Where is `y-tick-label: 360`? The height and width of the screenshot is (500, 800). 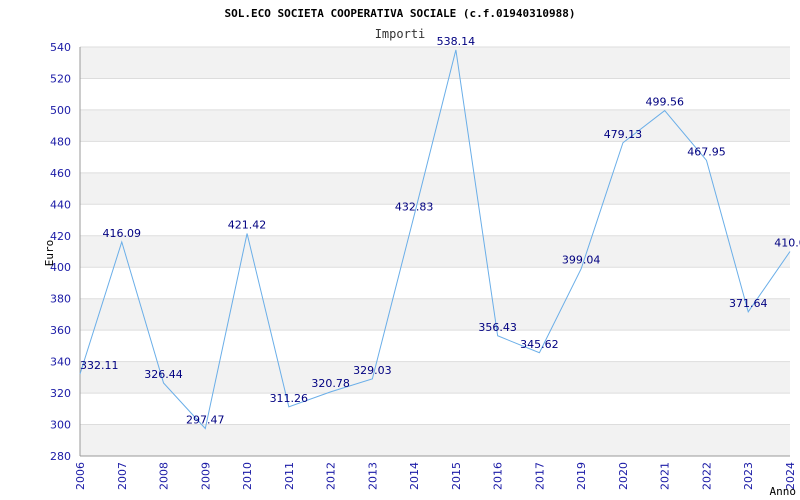 y-tick-label: 360 is located at coordinates (60, 330).